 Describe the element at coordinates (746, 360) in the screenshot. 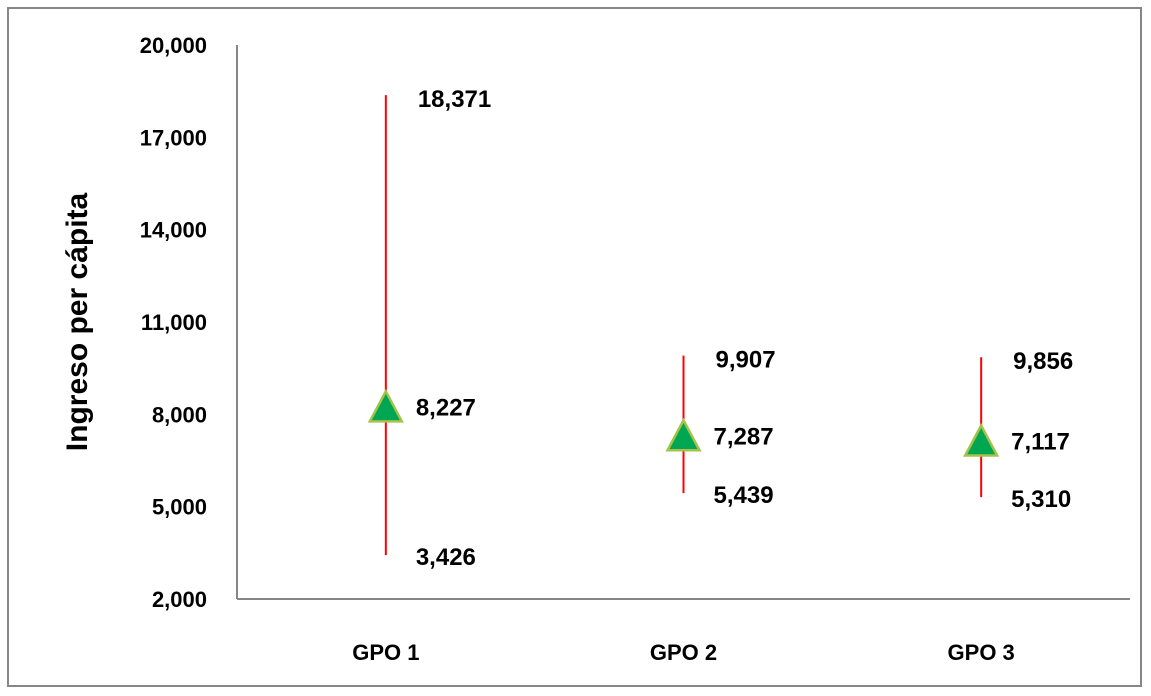

I see `high-value-label: 9,907` at that location.